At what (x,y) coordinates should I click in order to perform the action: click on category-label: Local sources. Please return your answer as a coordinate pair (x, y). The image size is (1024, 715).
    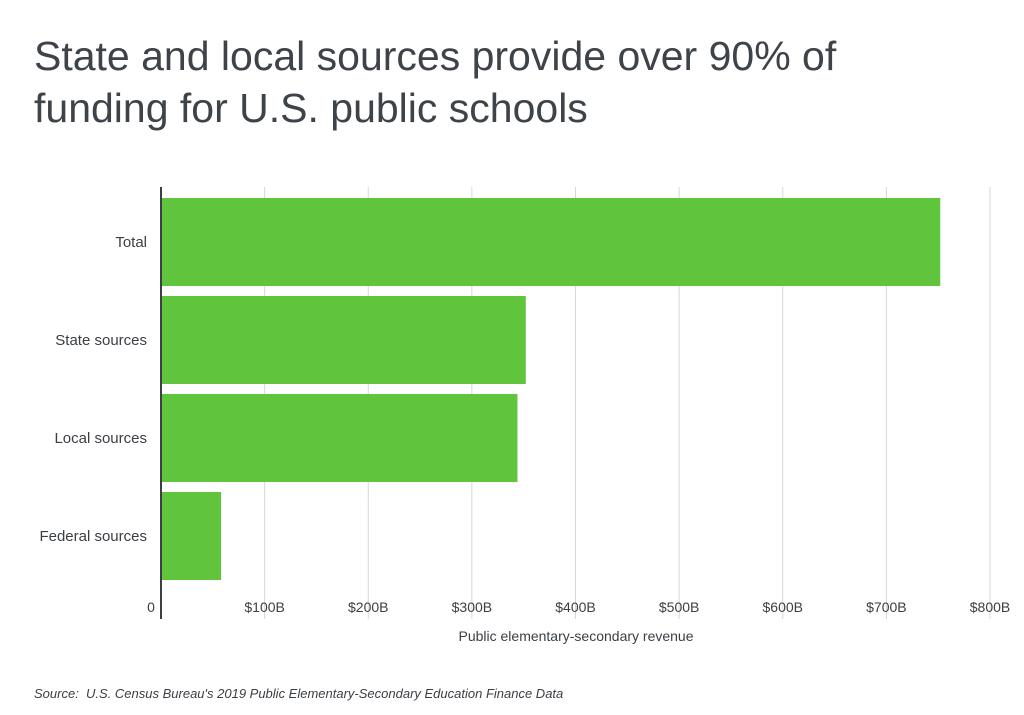
    Looking at the image, I should click on (100, 438).